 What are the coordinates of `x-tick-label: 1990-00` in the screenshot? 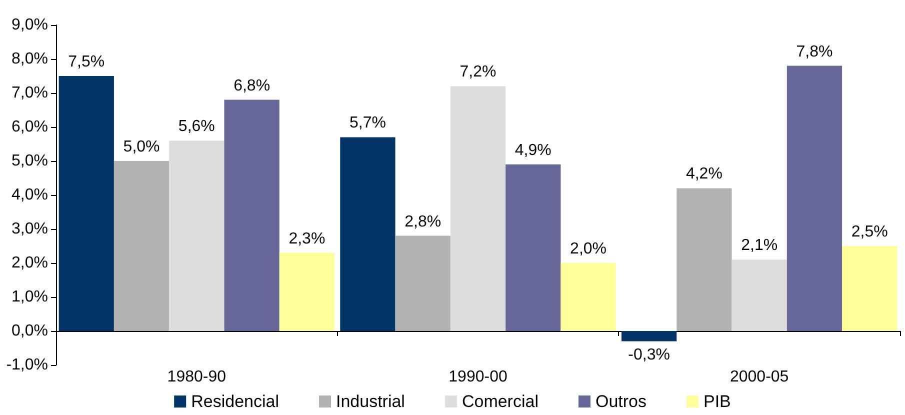 It's located at (478, 377).